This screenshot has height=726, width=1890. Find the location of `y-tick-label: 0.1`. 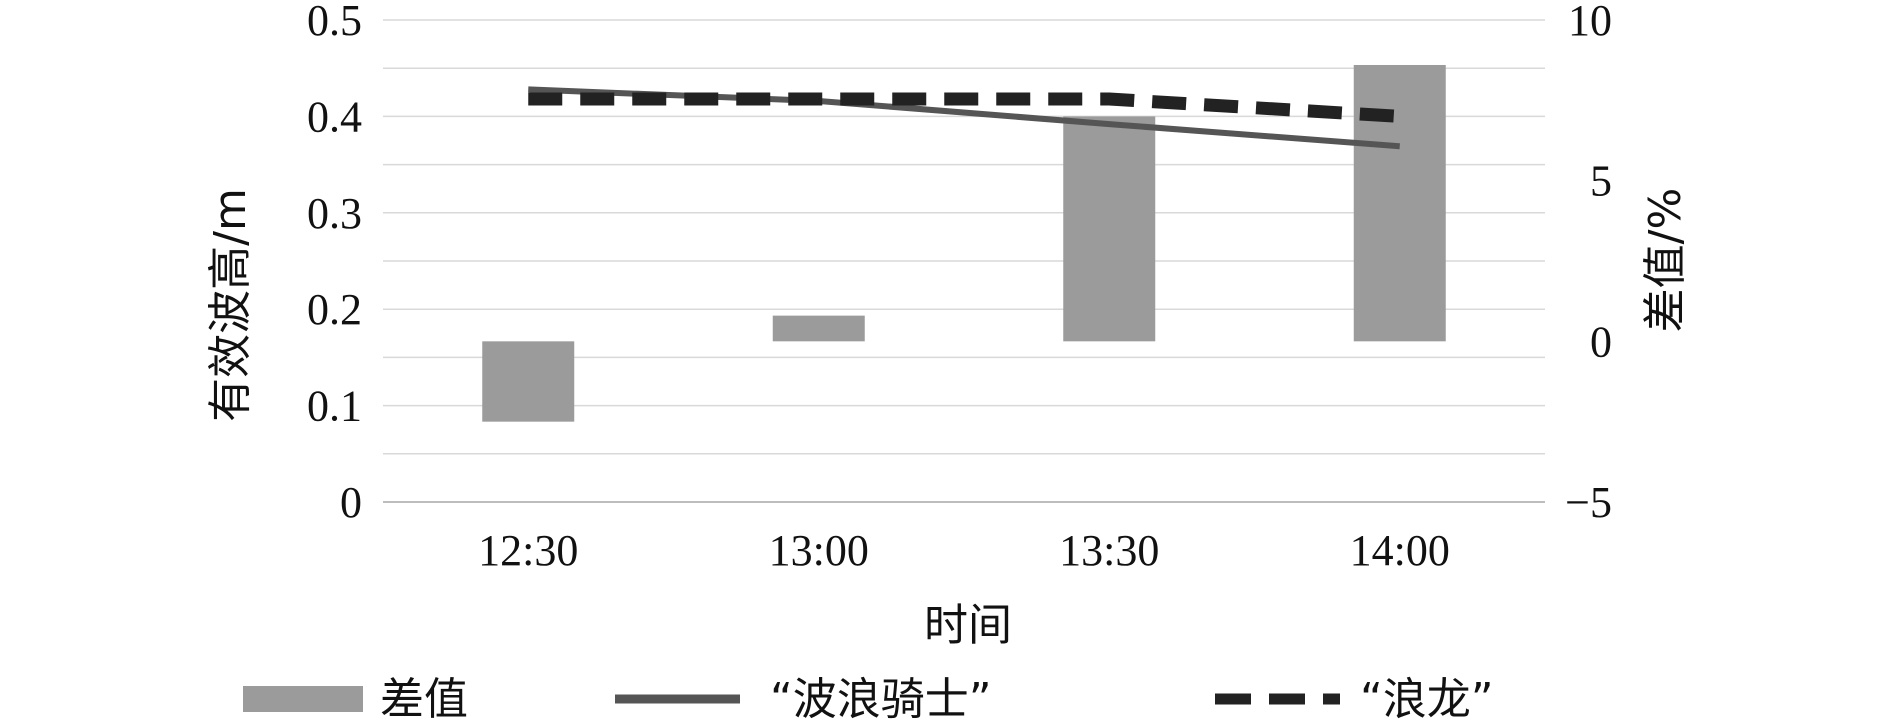

y-tick-label: 0.1 is located at coordinates (334, 406).